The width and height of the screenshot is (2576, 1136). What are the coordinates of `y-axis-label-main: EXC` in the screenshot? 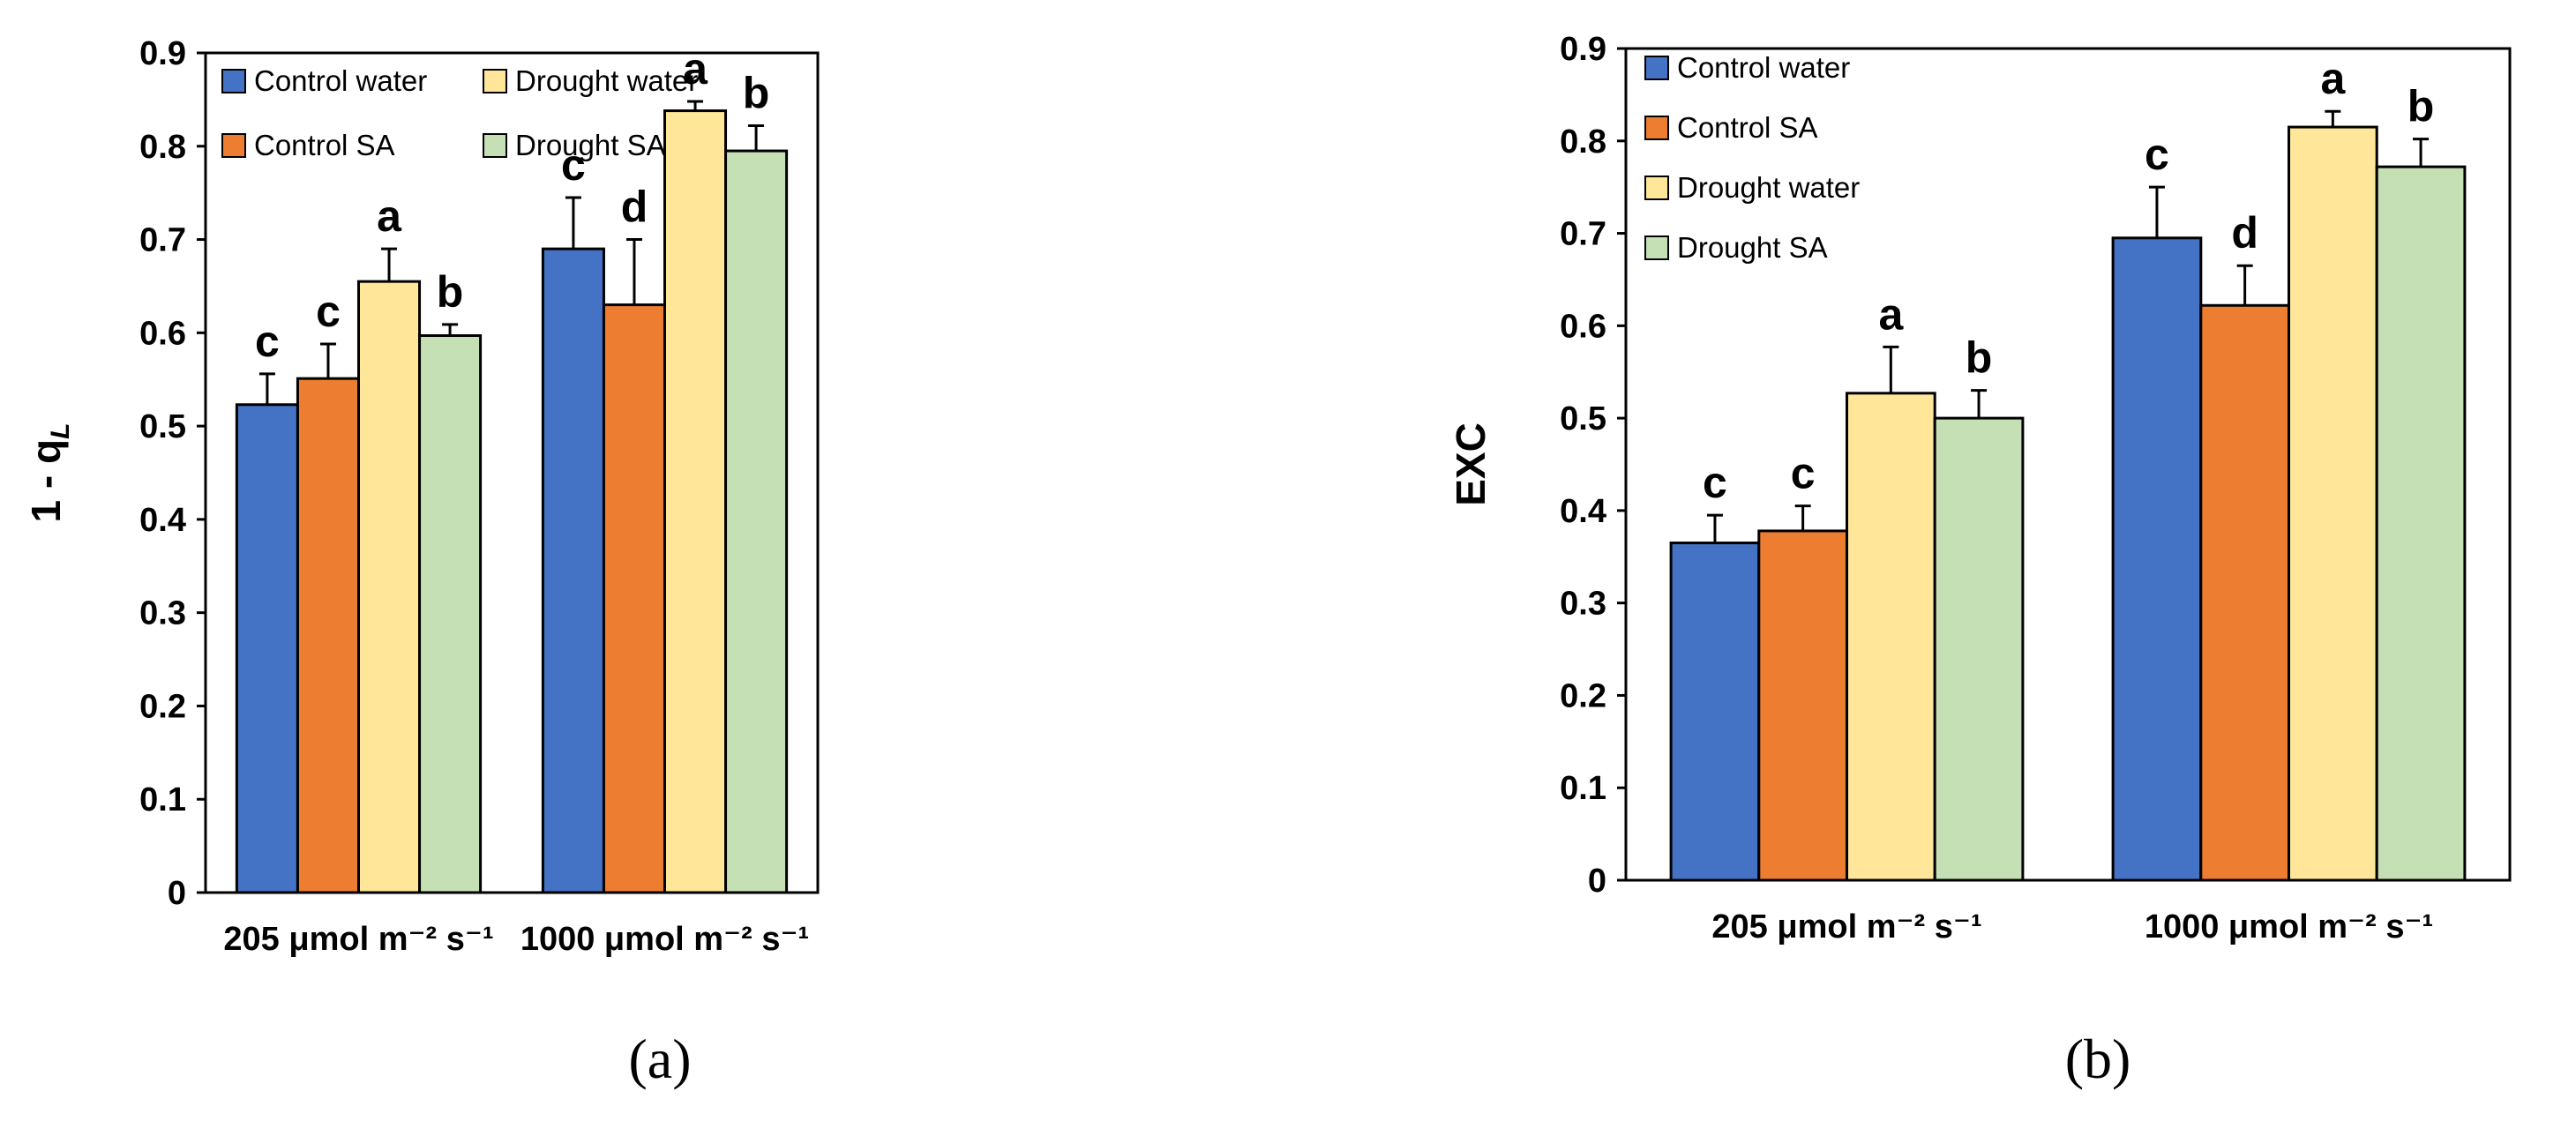 It's located at (1471, 464).